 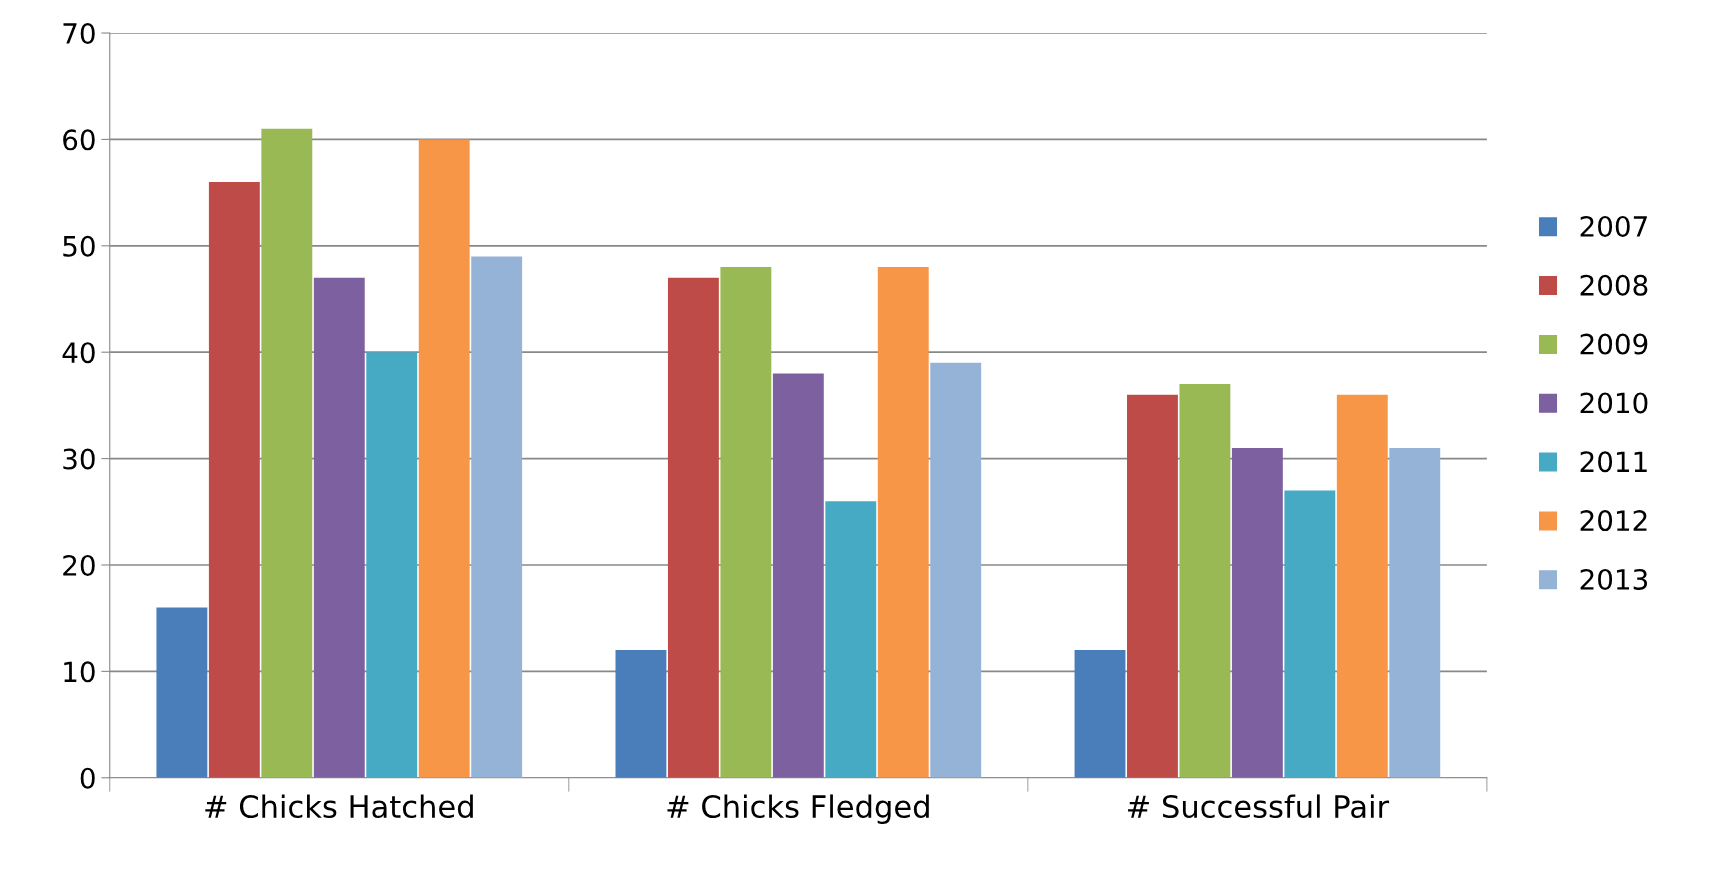 I want to click on y-tick-label: 30, so click(x=79, y=459).